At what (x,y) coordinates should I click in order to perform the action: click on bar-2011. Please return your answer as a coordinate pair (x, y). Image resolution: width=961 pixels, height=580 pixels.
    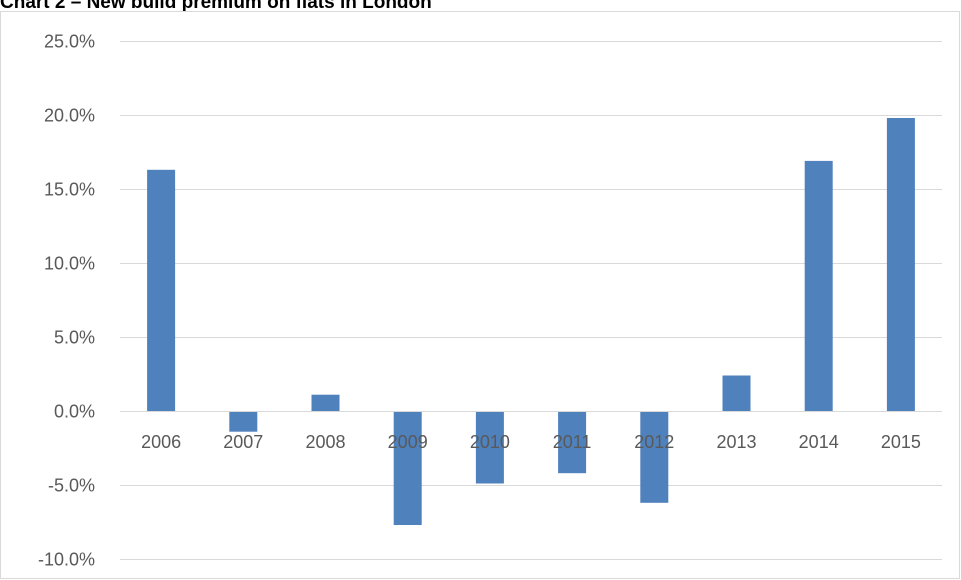
    Looking at the image, I should click on (572, 442).